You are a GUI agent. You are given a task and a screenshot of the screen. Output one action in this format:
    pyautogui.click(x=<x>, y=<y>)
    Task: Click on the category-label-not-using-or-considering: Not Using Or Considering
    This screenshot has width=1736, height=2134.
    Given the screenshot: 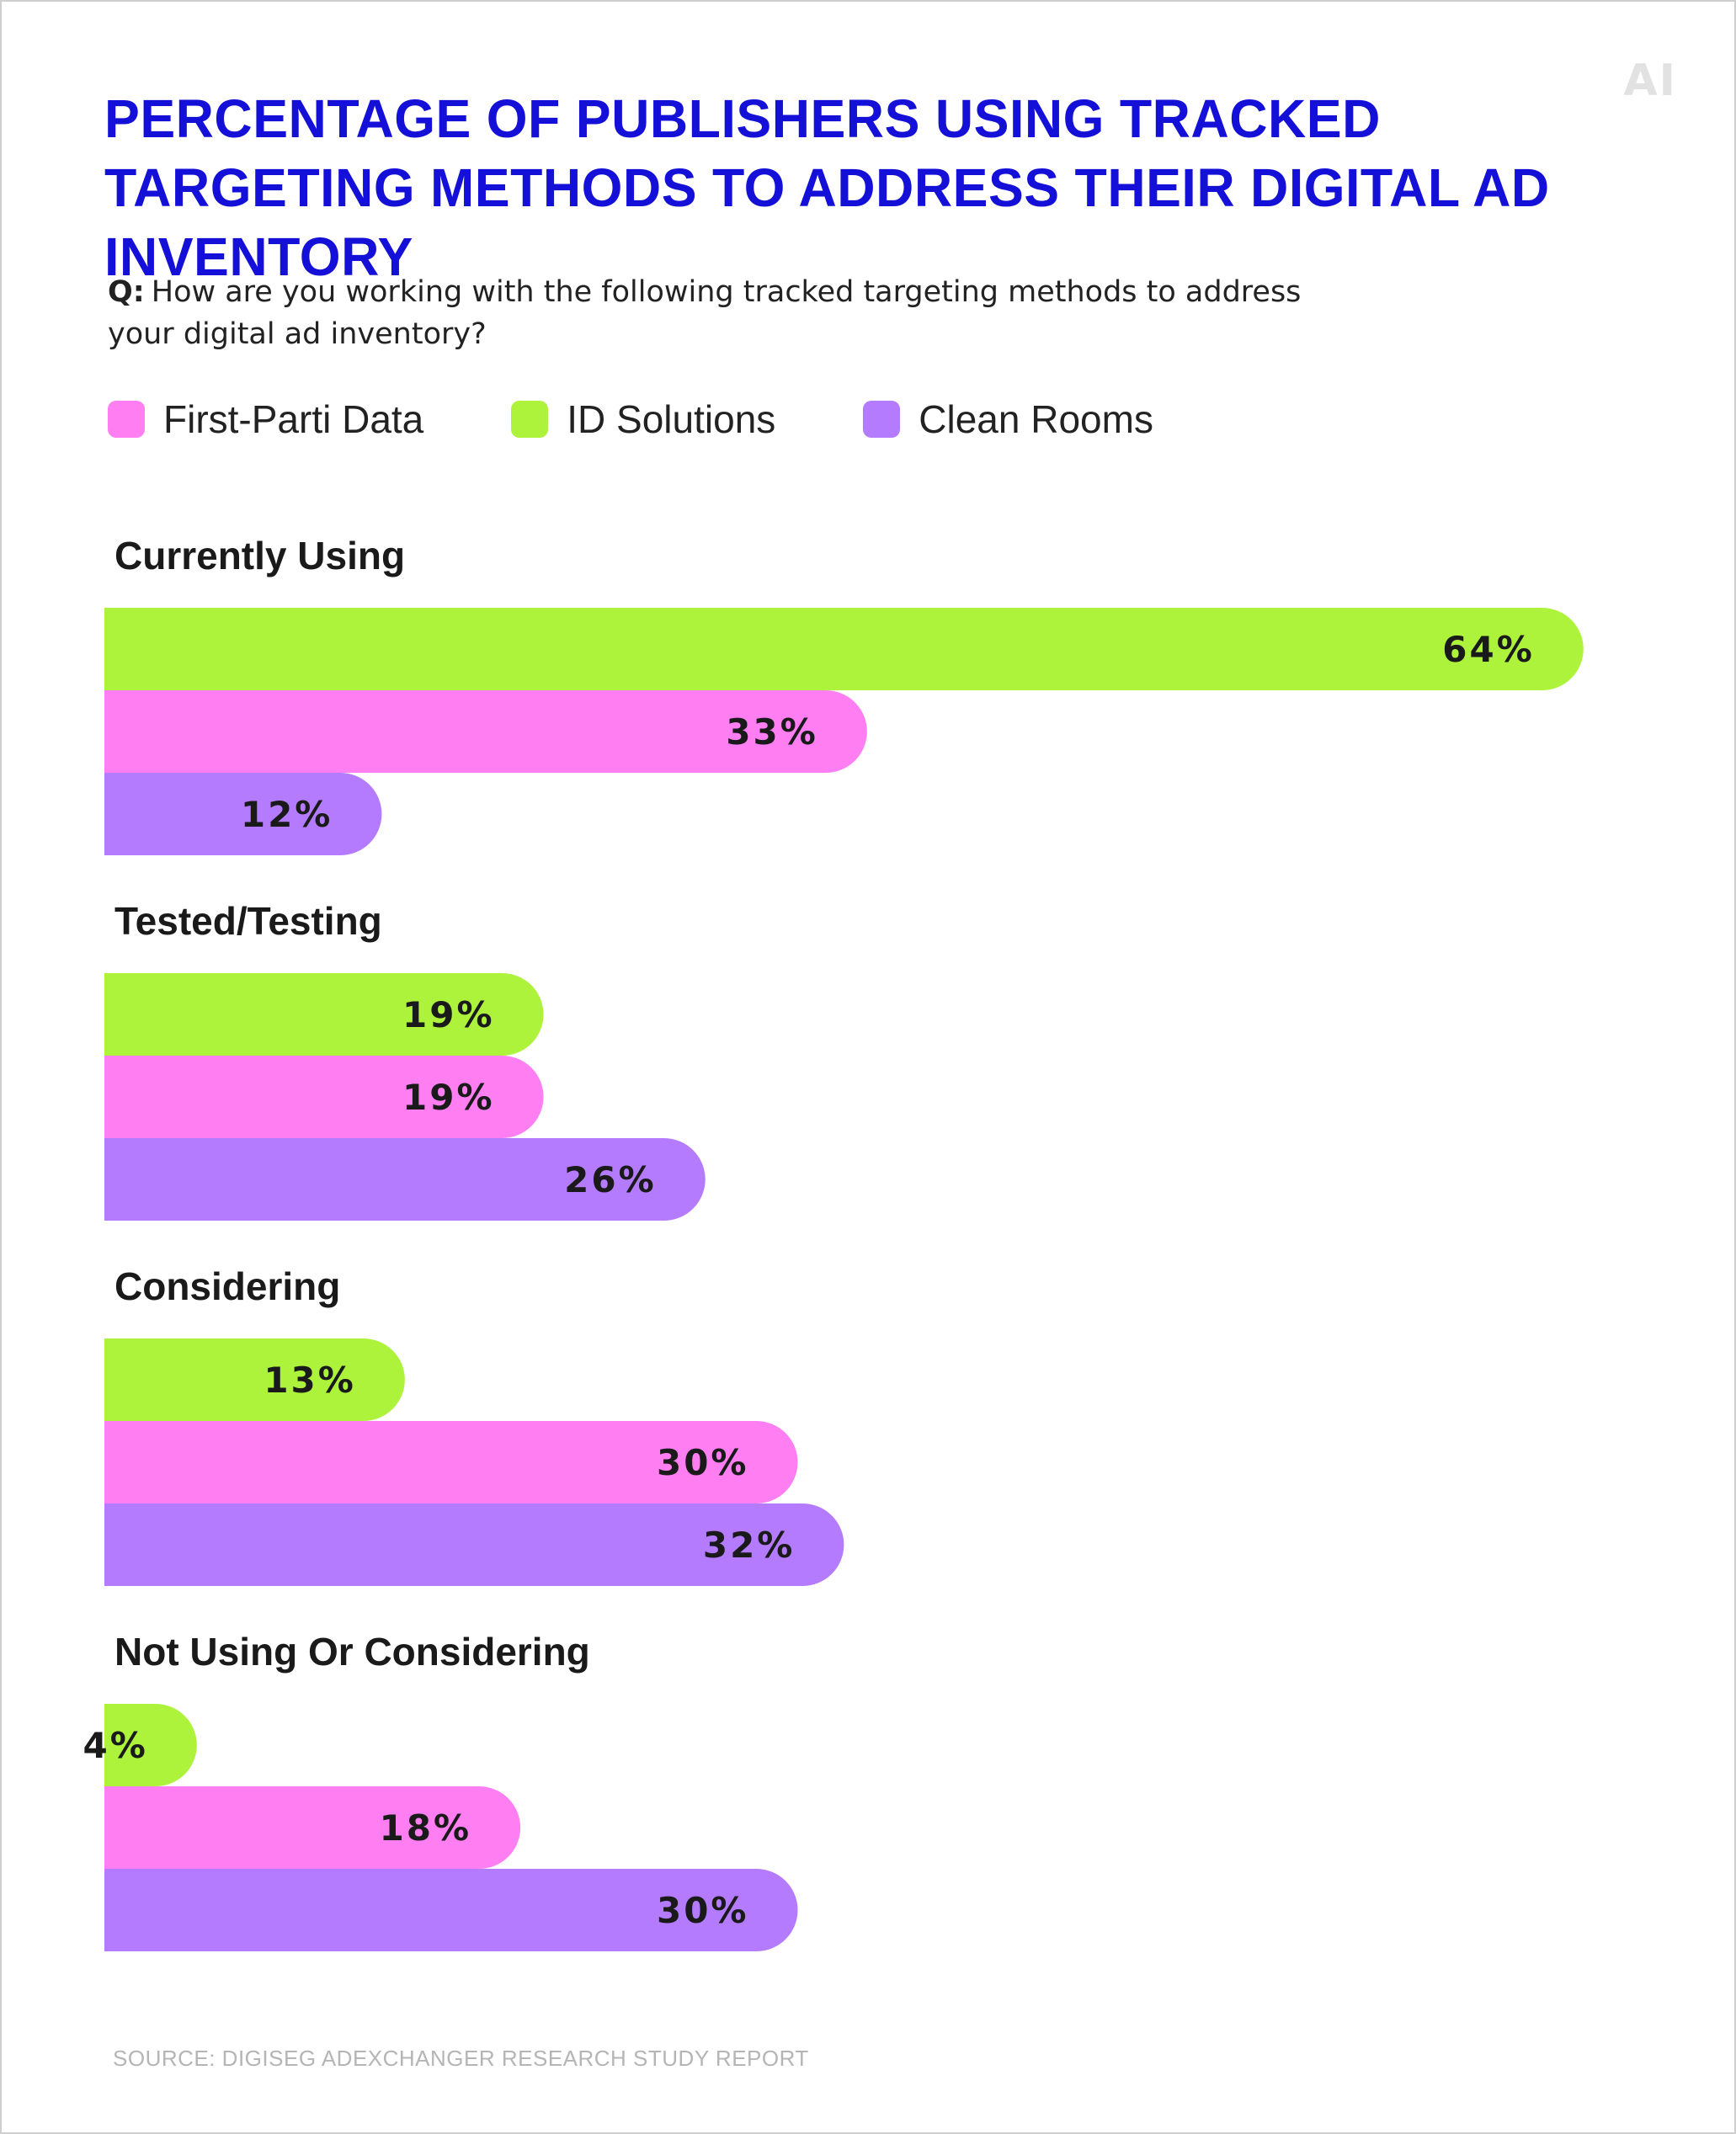 What is the action you would take?
    pyautogui.click(x=352, y=1652)
    